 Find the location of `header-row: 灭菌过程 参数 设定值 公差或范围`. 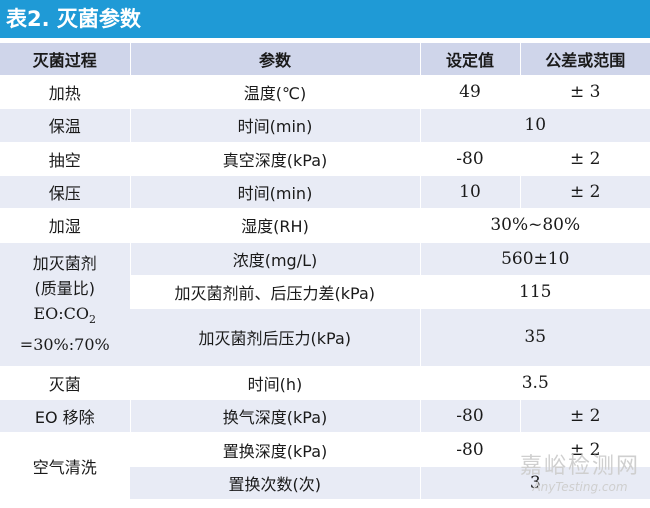

header-row: 灭菌过程 参数 设定值 公差或范围 is located at coordinates (325, 59).